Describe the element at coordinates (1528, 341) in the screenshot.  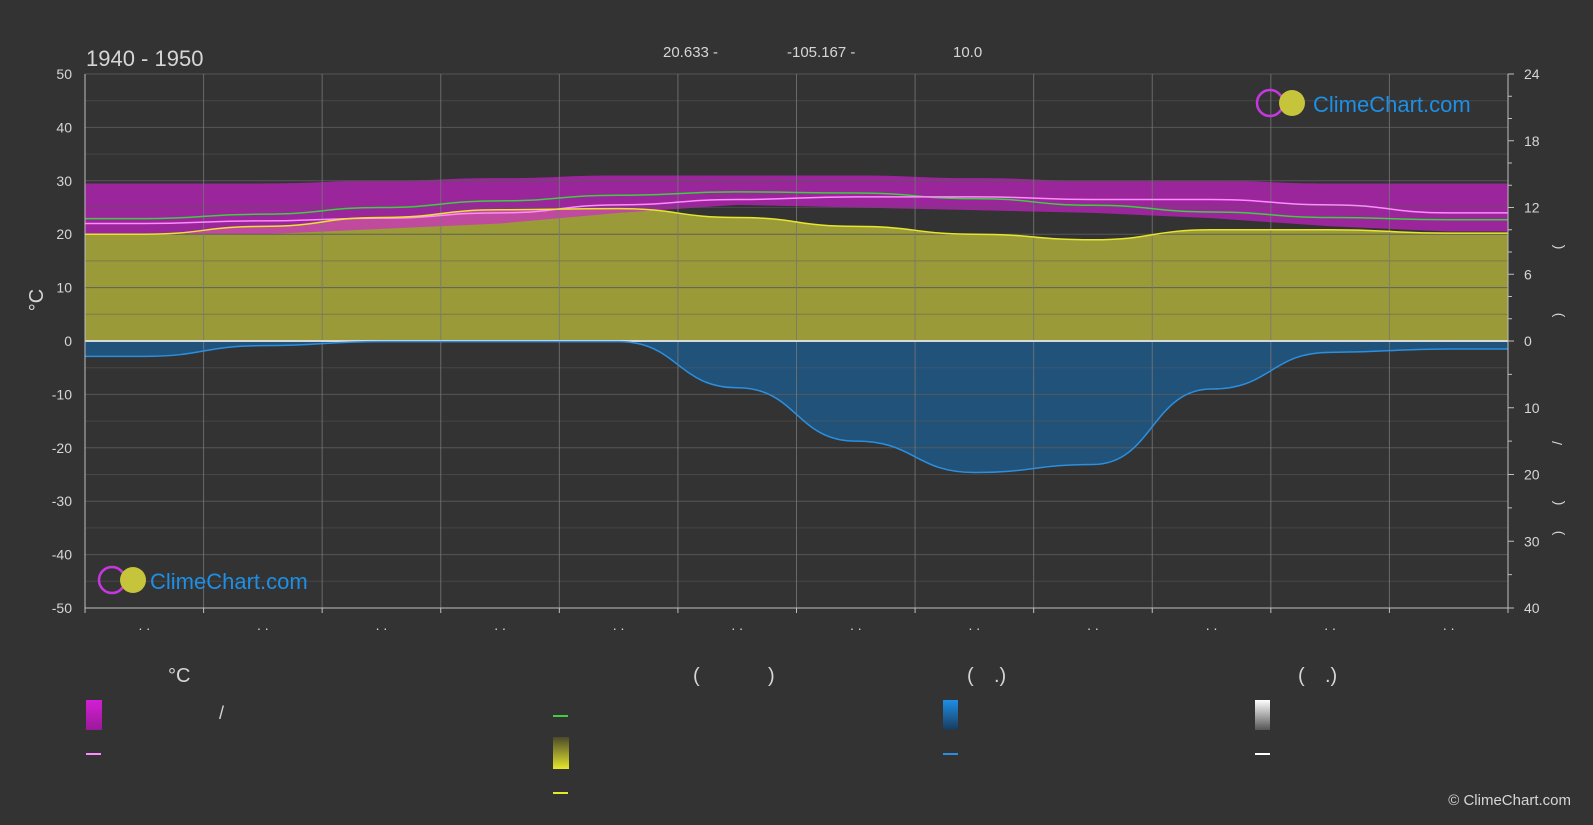
I see `right-tick-label: 0` at that location.